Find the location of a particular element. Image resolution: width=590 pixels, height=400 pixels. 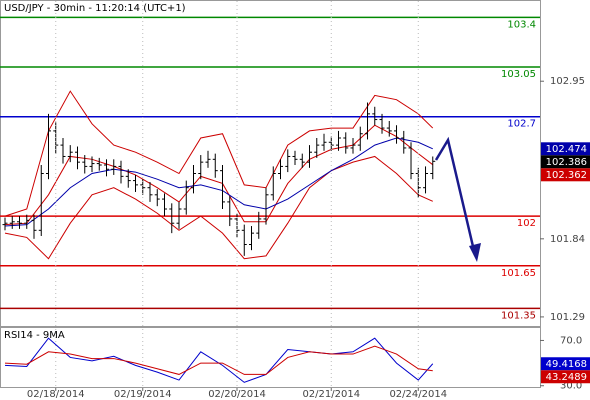

level-label: 102 is located at coordinates (526, 223).